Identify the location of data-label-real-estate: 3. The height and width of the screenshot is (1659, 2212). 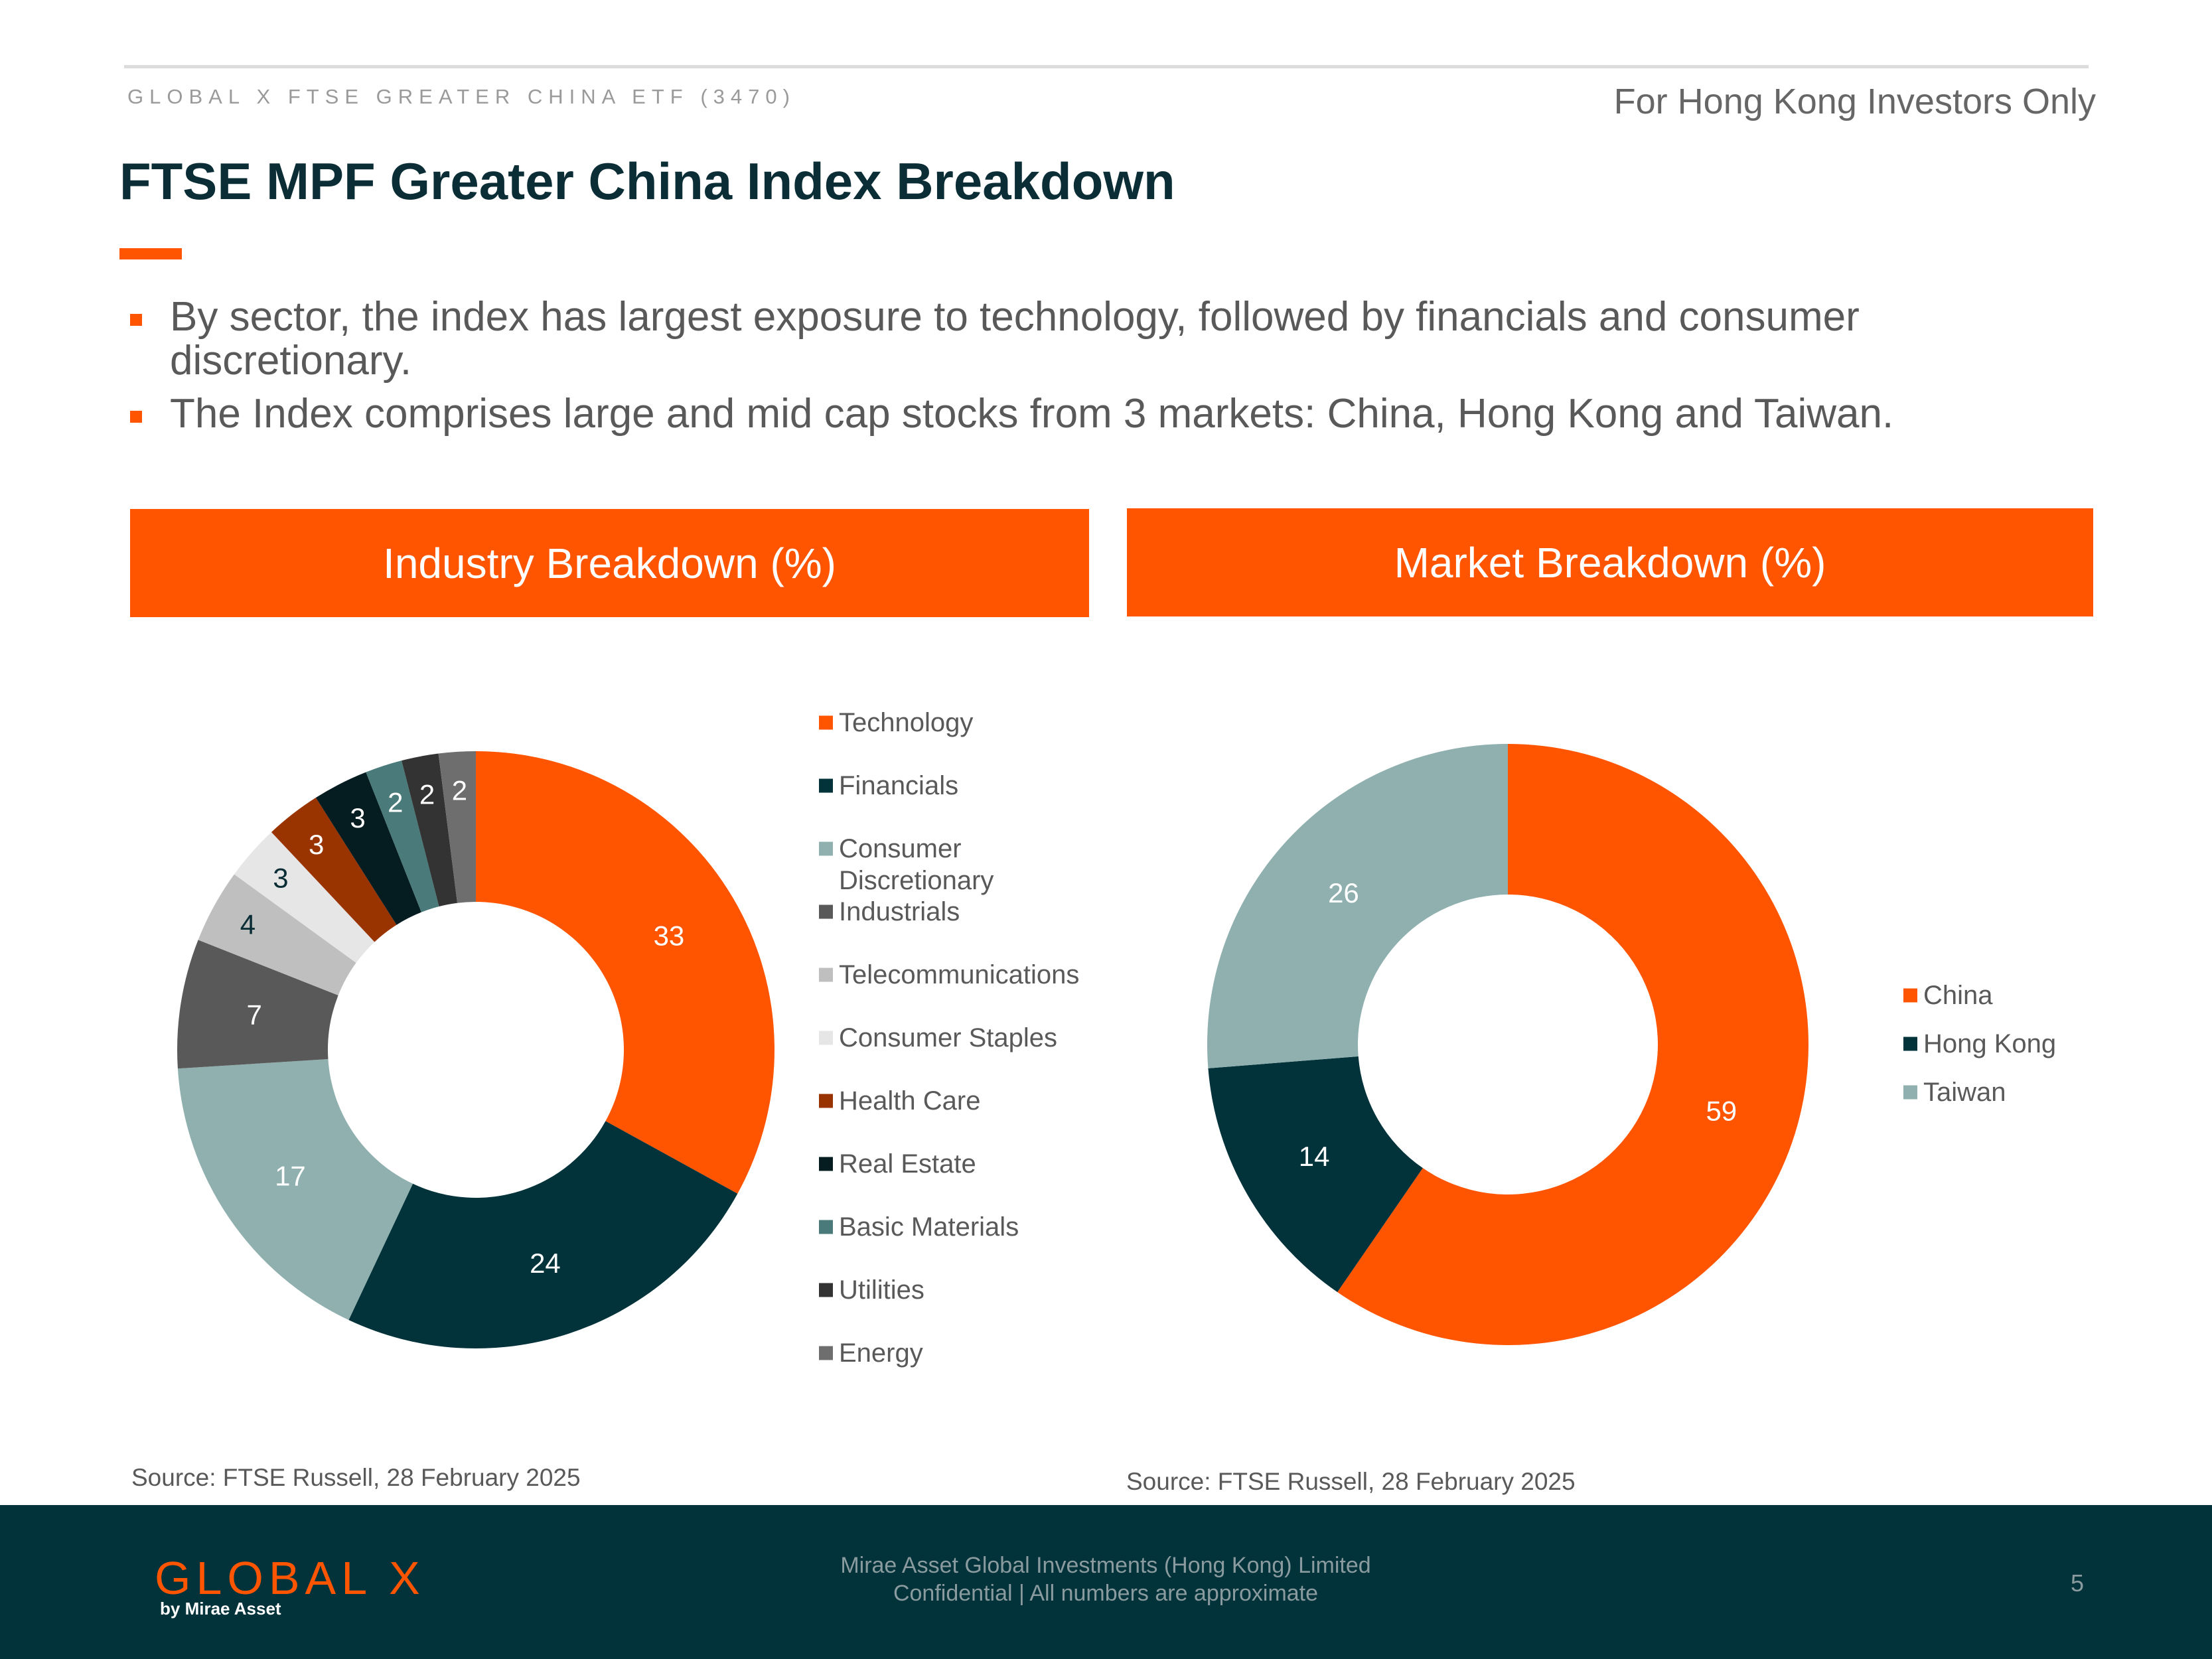
(357, 817).